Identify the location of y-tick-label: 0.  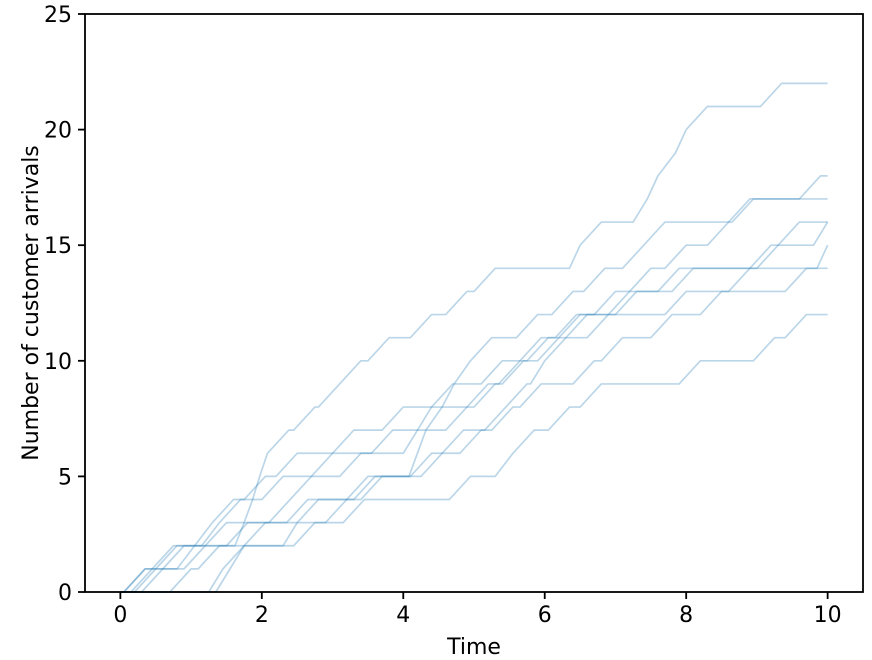
(65, 593).